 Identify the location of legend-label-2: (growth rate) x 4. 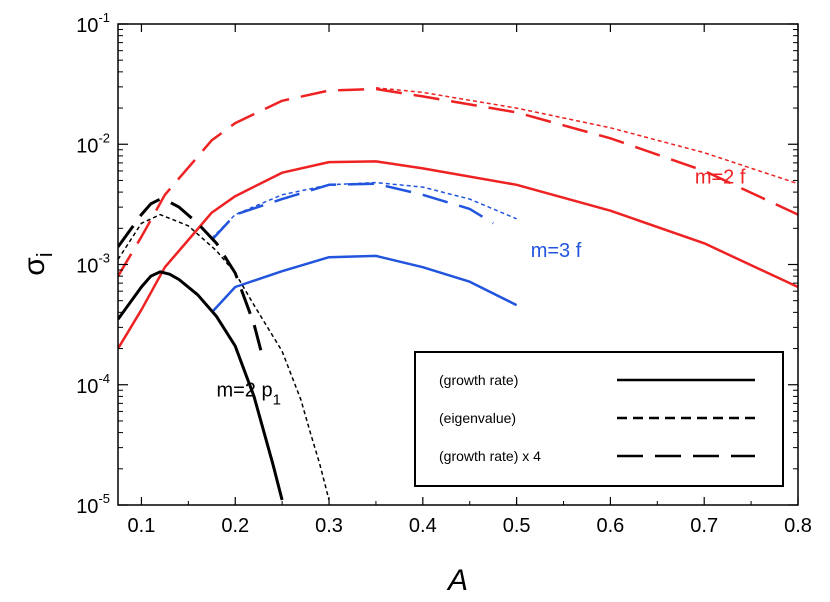
(490, 456).